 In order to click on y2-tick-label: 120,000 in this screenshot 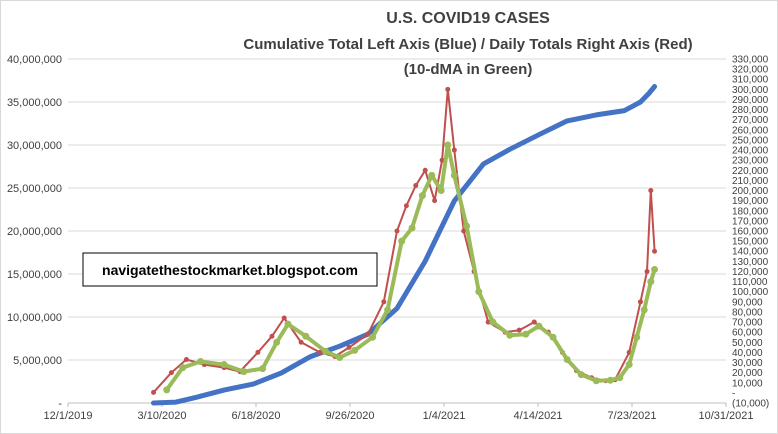, I will do `click(750, 272)`.